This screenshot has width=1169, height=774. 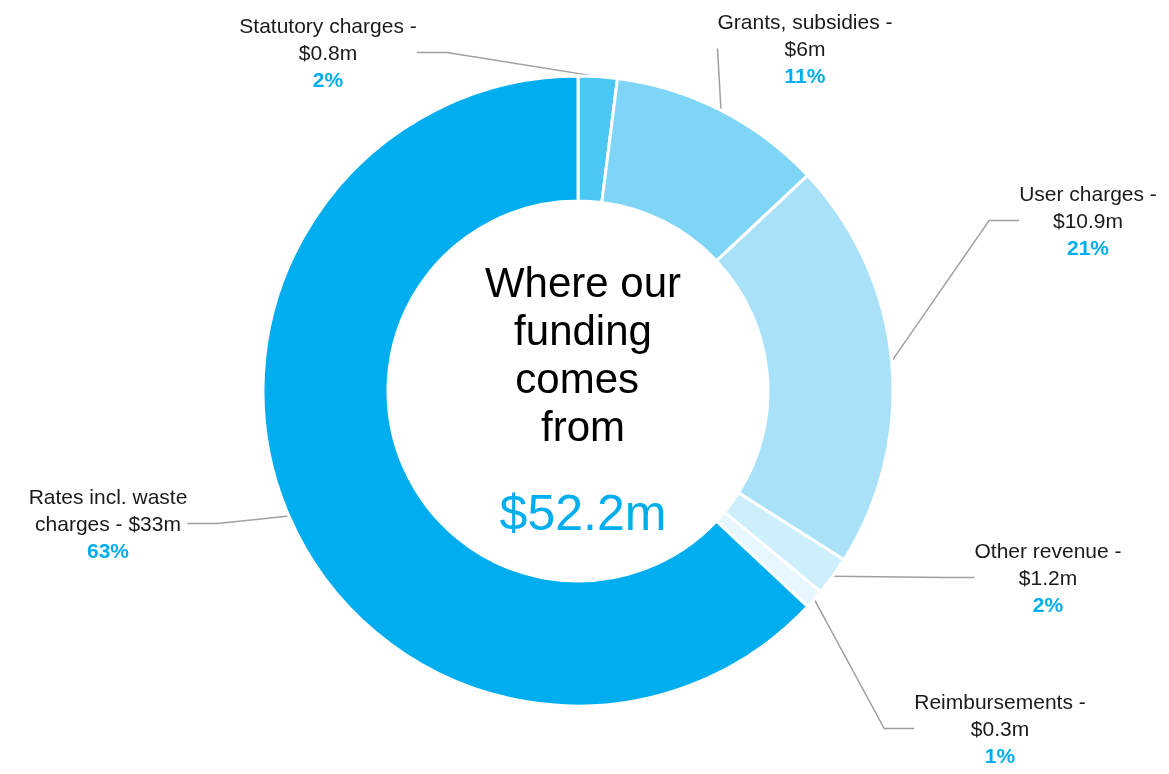 What do you see at coordinates (1000, 755) in the screenshot?
I see `data-label: 1%` at bounding box center [1000, 755].